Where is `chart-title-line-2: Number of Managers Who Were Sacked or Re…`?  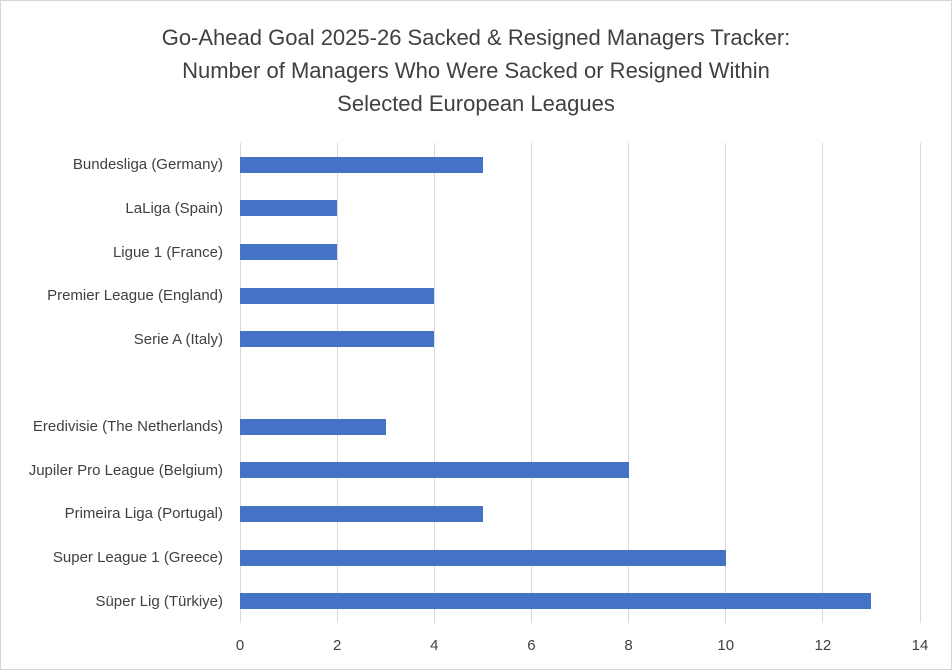 chart-title-line-2: Number of Managers Who Were Sacked or Re… is located at coordinates (476, 70).